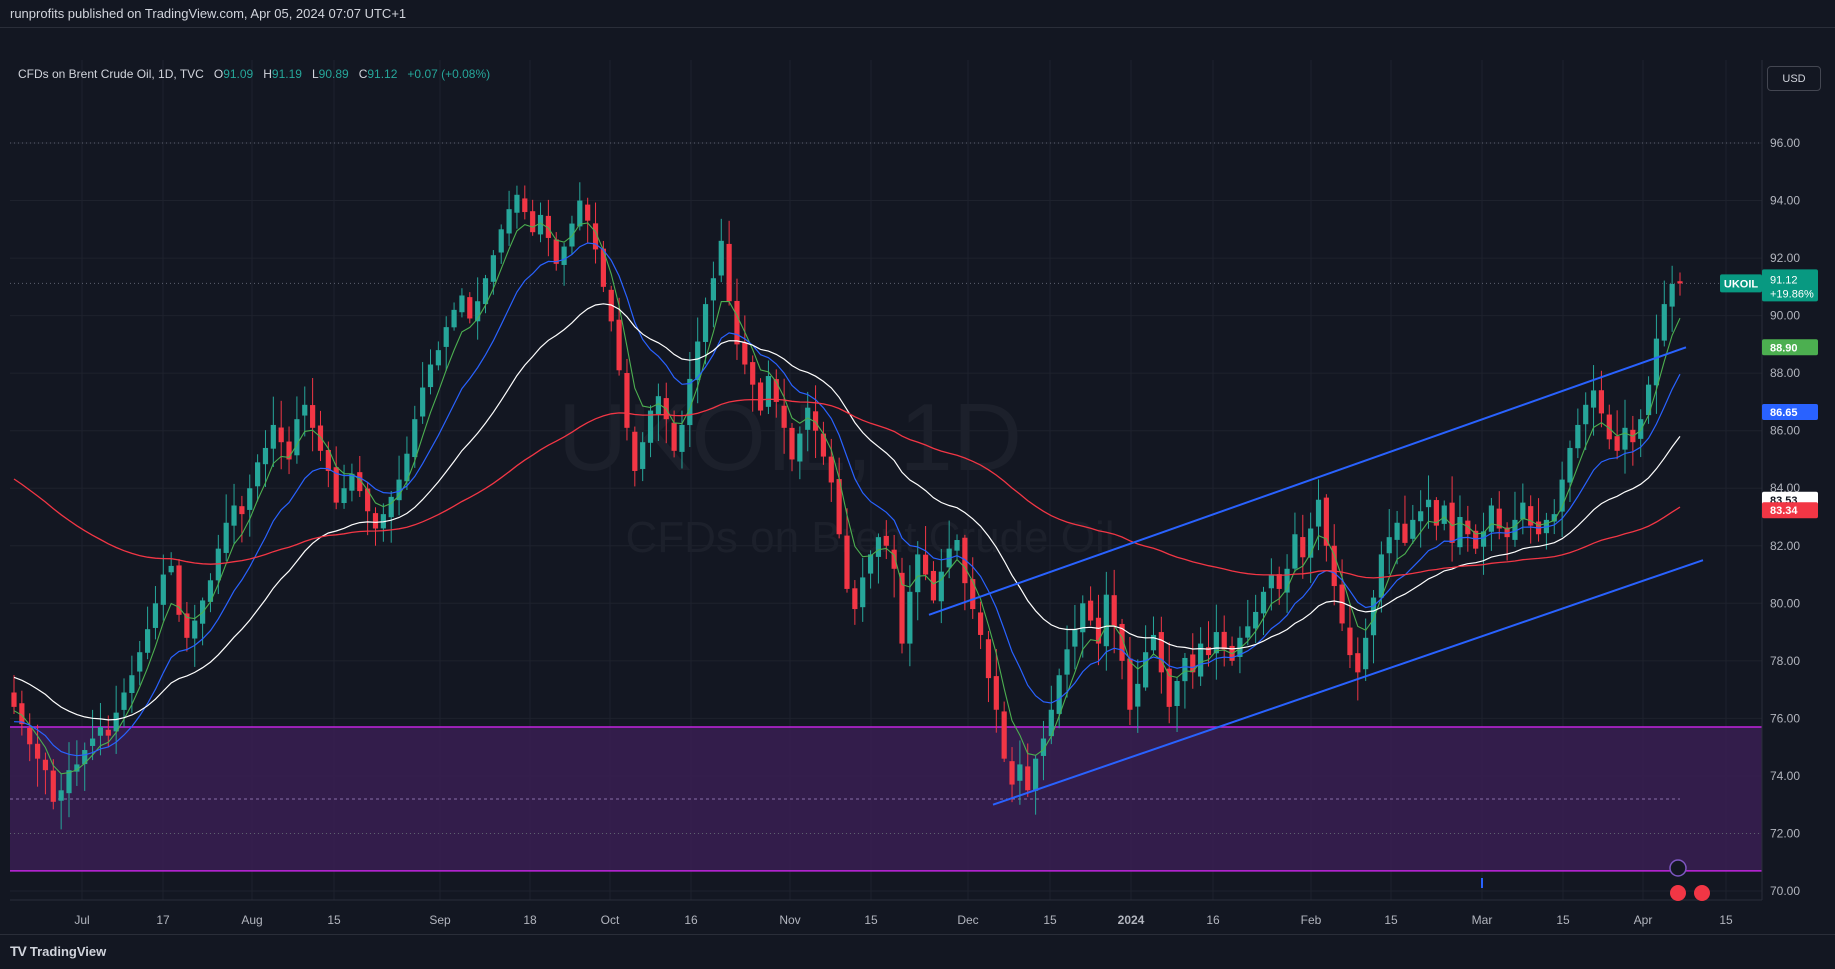 Image resolution: width=1835 pixels, height=969 pixels. What do you see at coordinates (1050, 920) in the screenshot?
I see `time-tick-11: 15` at bounding box center [1050, 920].